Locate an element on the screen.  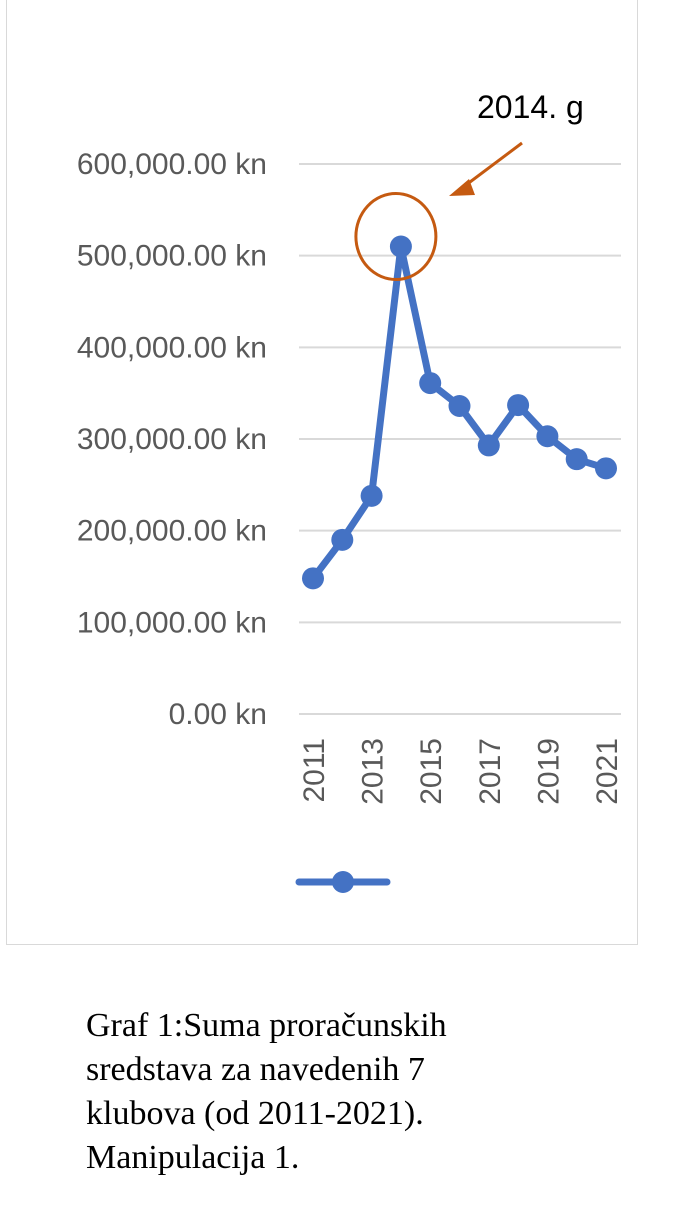
caption-line-2: sredstava za navedenih 7 is located at coordinates (255, 1069).